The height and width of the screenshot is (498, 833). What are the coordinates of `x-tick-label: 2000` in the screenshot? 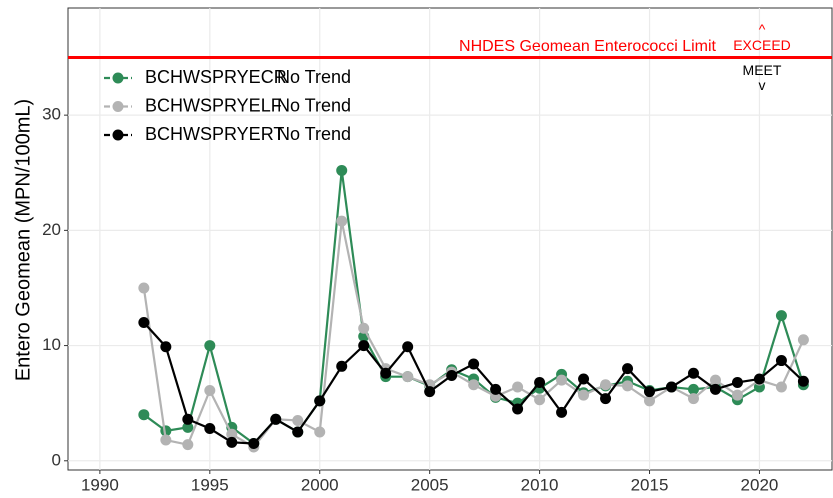 It's located at (320, 484).